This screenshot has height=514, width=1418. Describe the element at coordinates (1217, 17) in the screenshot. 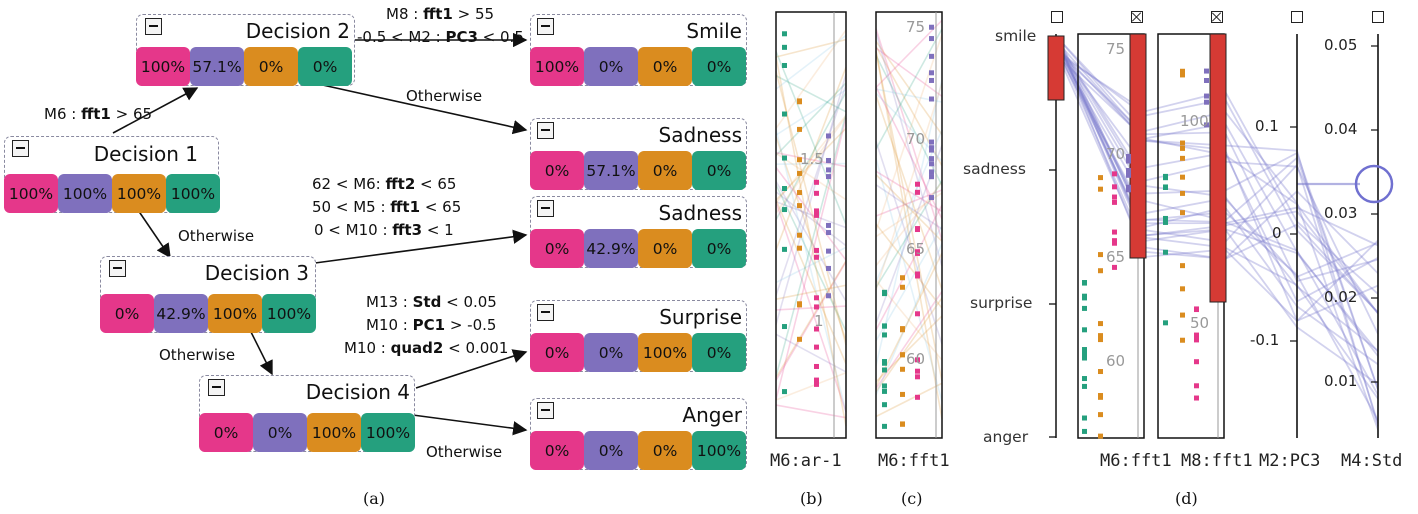

I see `axis-toggle-m8fft1-checkbox` at that location.